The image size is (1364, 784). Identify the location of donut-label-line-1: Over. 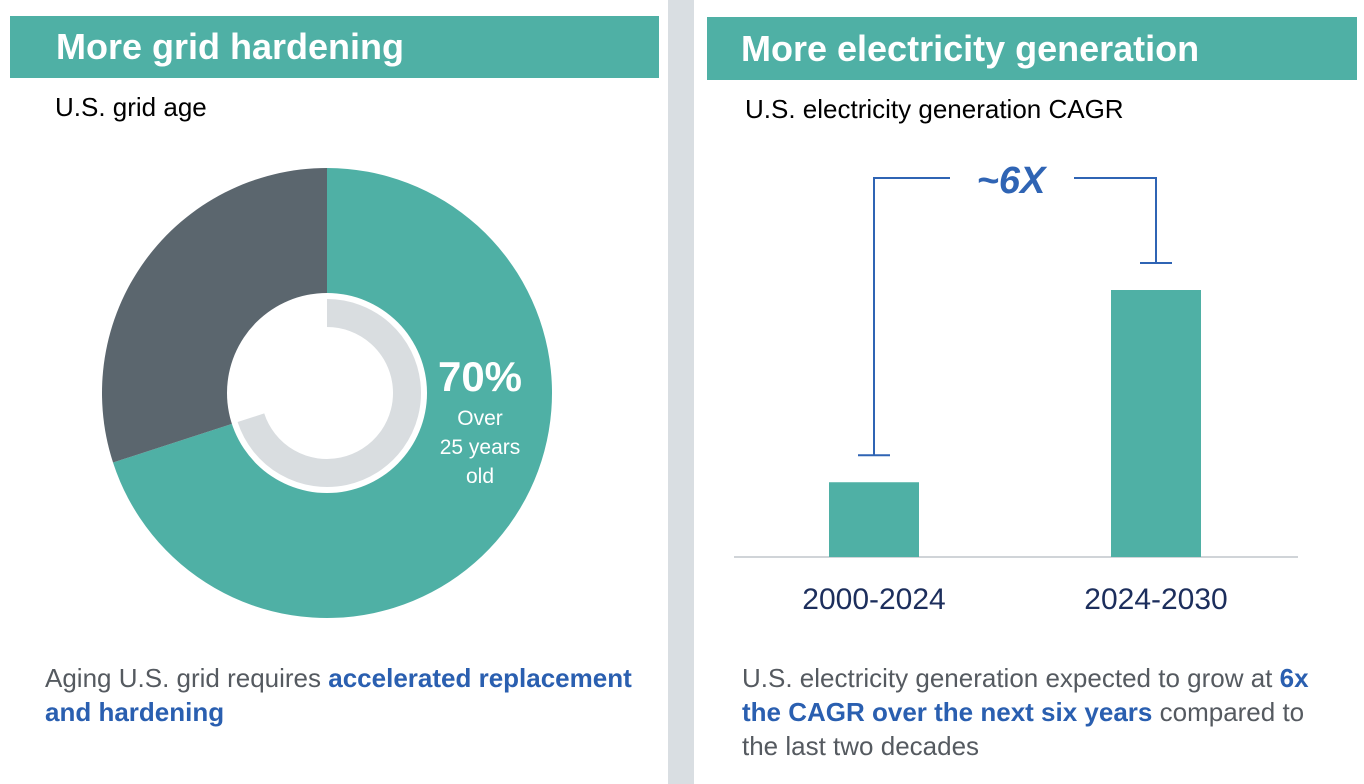
(480, 418).